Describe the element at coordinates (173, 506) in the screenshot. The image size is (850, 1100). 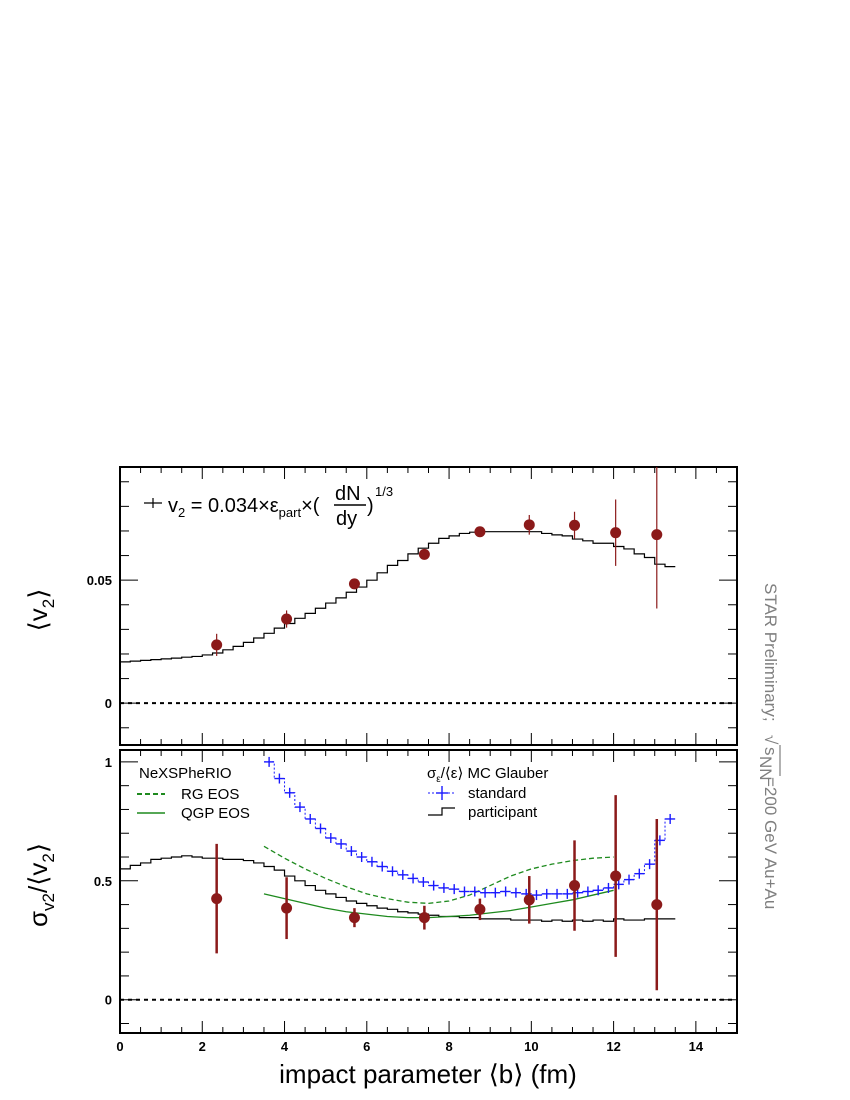
I see `formula-v: v` at that location.